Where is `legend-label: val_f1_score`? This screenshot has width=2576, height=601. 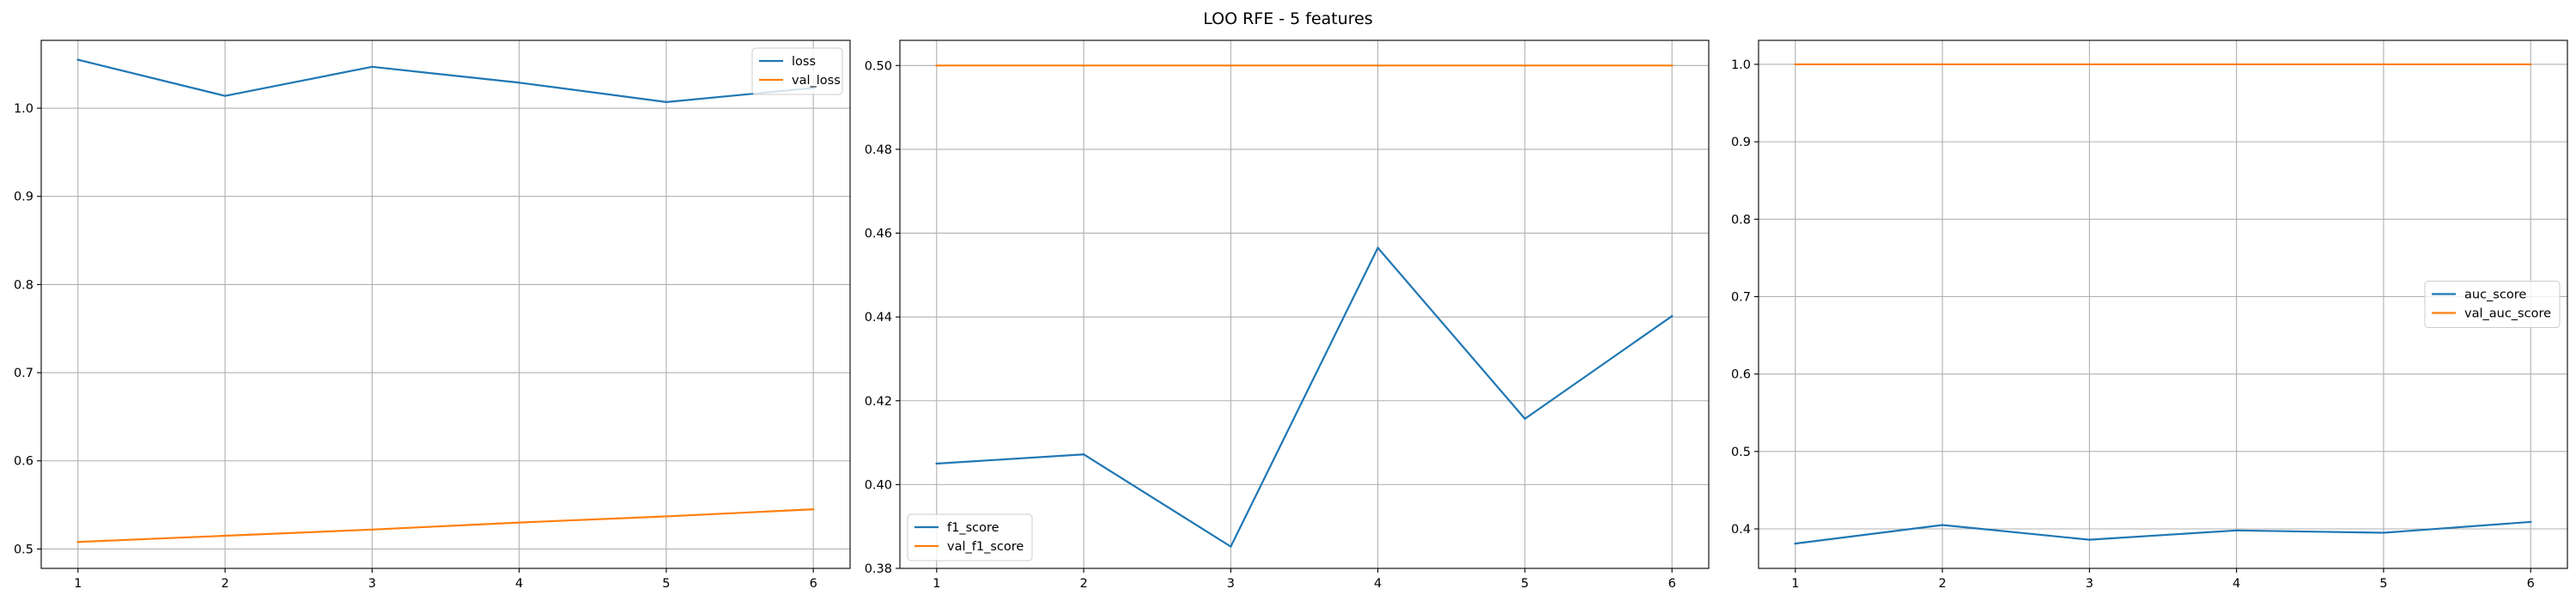 legend-label: val_f1_score is located at coordinates (985, 547).